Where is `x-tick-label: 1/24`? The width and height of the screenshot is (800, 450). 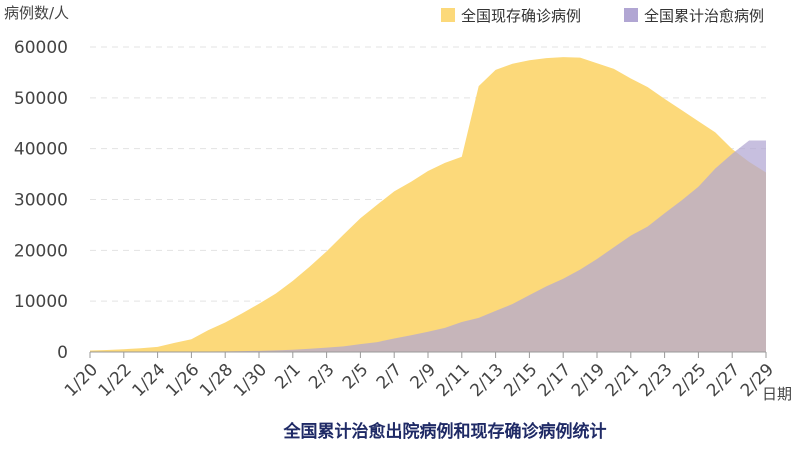 x-tick-label: 1/24 is located at coordinates (148, 380).